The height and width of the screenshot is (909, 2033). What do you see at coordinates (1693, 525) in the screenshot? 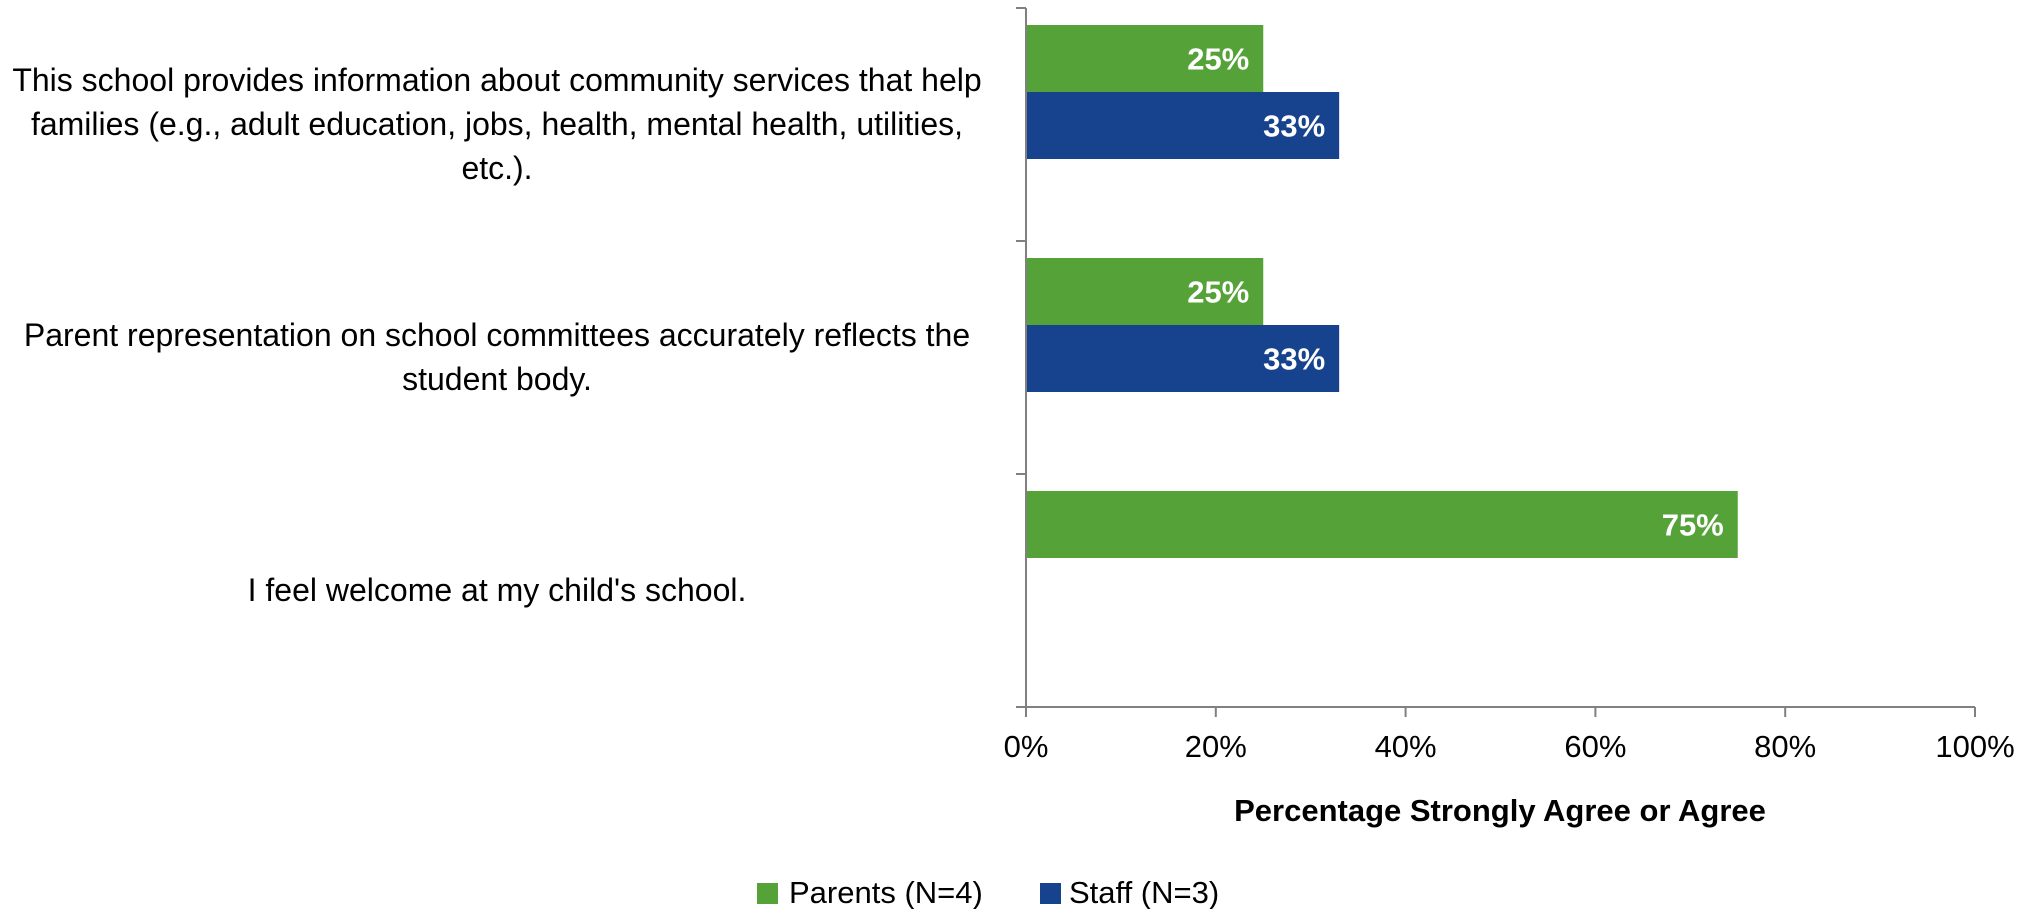
I see `bar-data-label: 75%` at bounding box center [1693, 525].